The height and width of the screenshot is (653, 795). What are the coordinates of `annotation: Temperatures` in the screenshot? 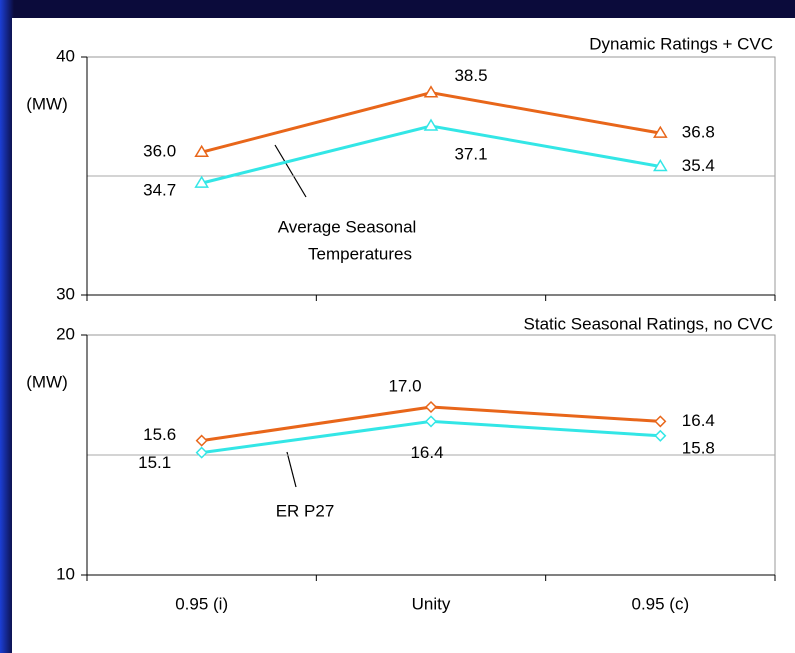 It's located at (360, 253).